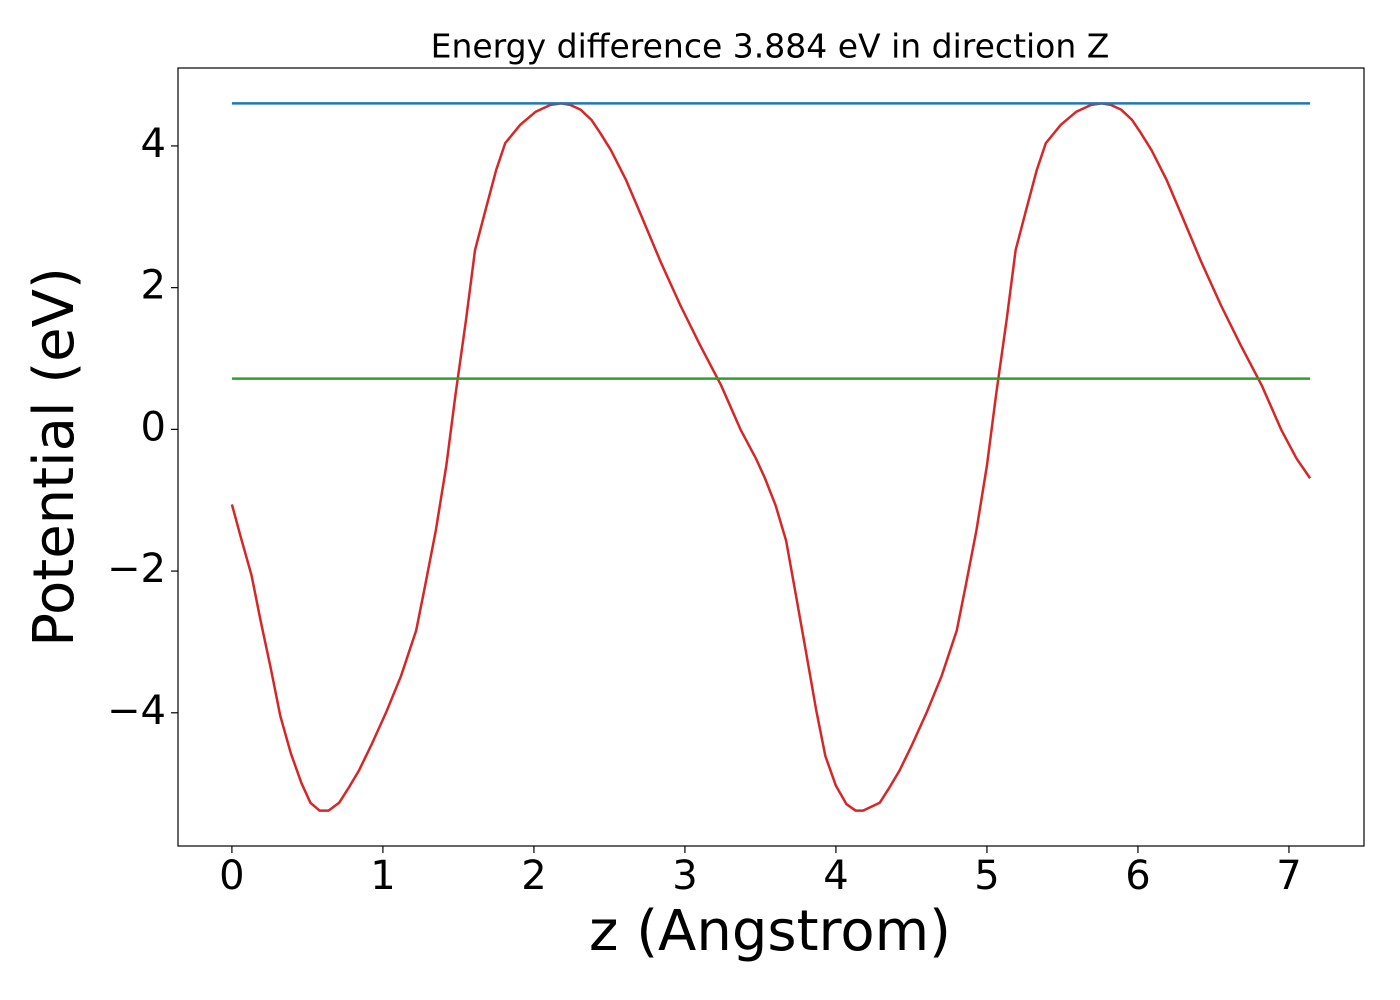  I want to click on y-tick-label: 0, so click(153, 427).